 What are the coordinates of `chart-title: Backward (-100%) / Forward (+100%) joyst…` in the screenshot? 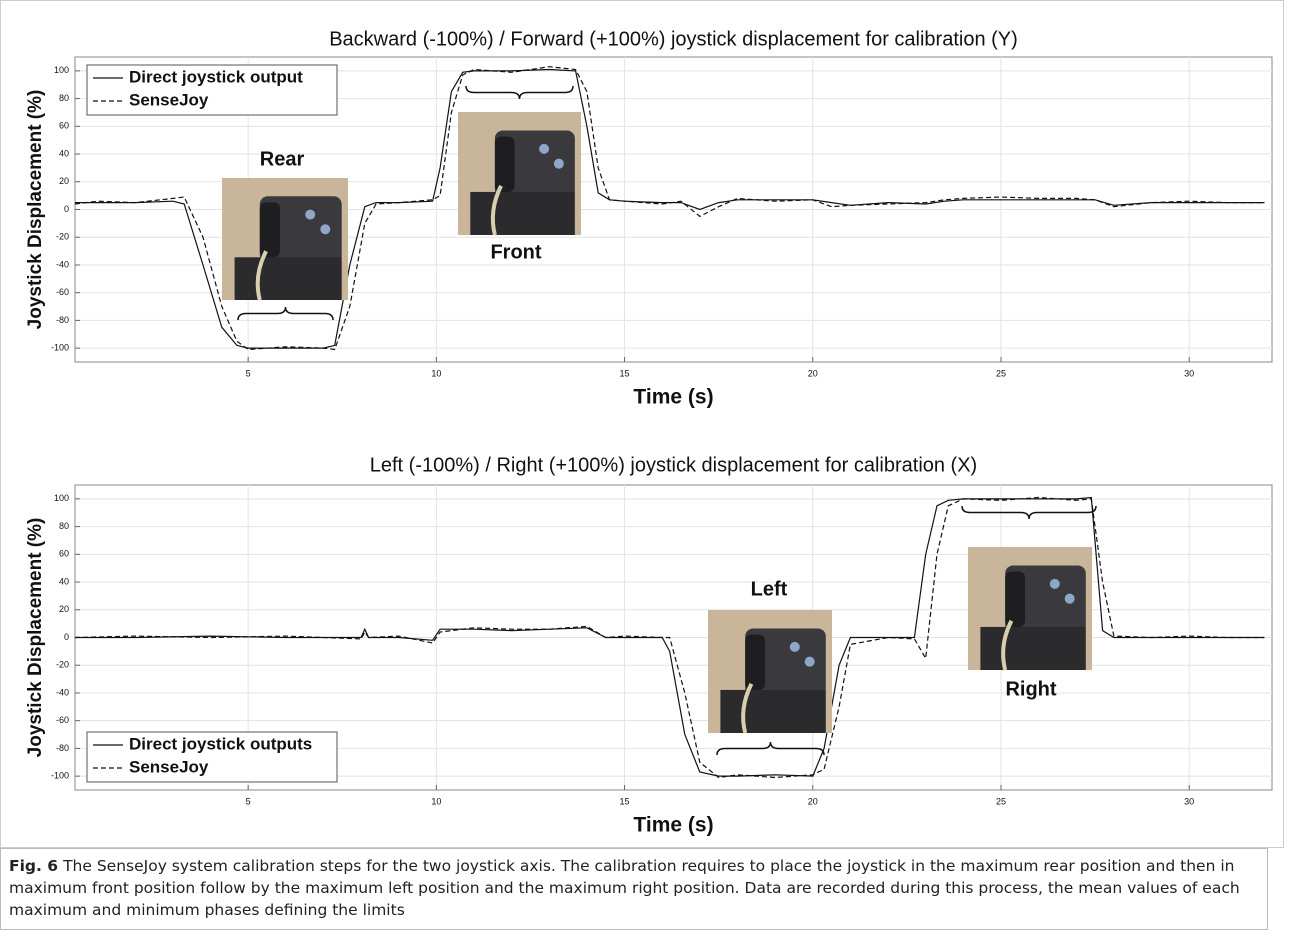 It's located at (673, 39).